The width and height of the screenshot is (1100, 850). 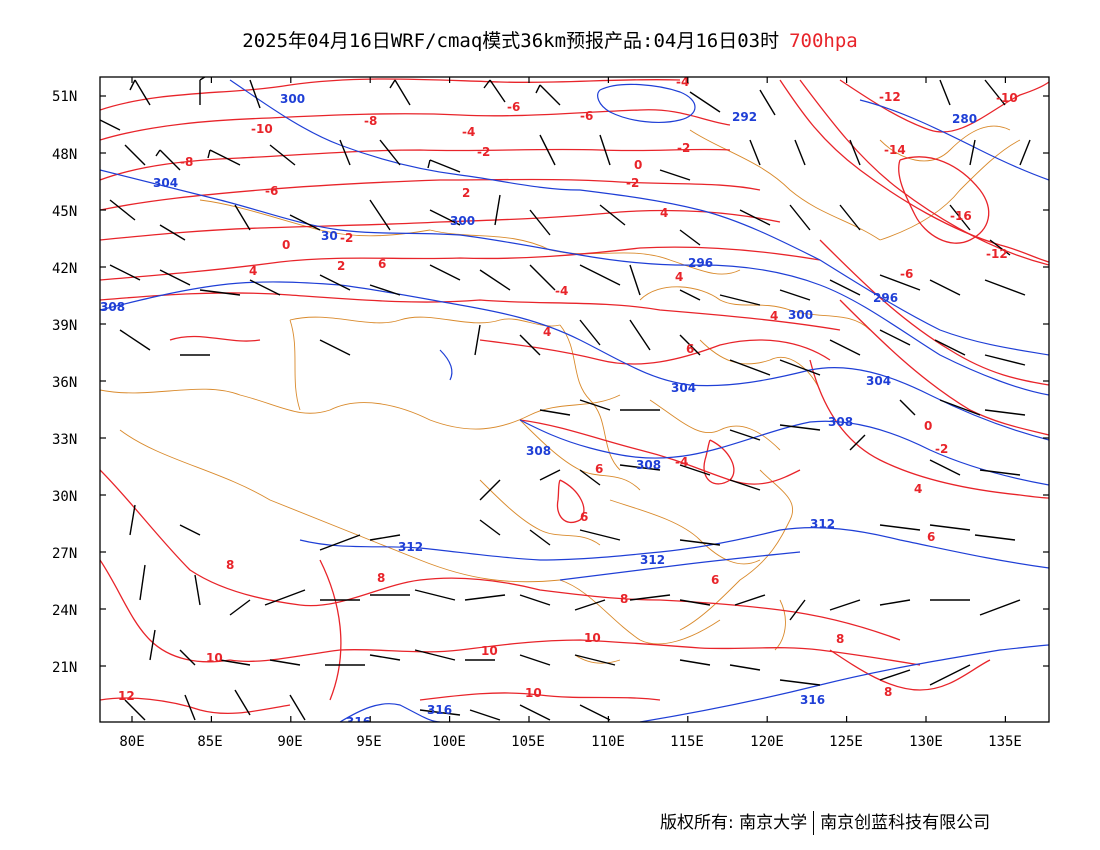 What do you see at coordinates (64, 269) in the screenshot?
I see `lat-label: 42N` at bounding box center [64, 269].